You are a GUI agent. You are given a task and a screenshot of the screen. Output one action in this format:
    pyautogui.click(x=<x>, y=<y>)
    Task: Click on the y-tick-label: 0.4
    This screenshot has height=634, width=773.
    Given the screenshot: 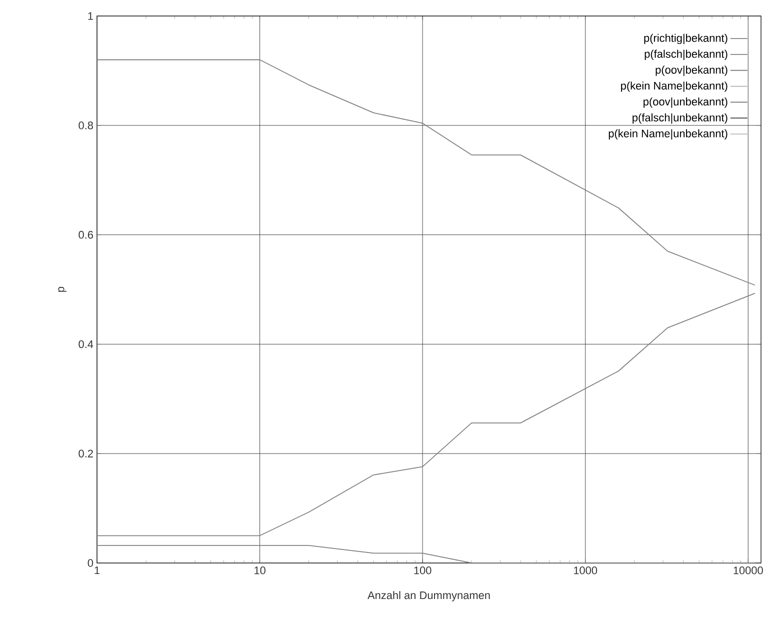 What is the action you would take?
    pyautogui.click(x=86, y=344)
    